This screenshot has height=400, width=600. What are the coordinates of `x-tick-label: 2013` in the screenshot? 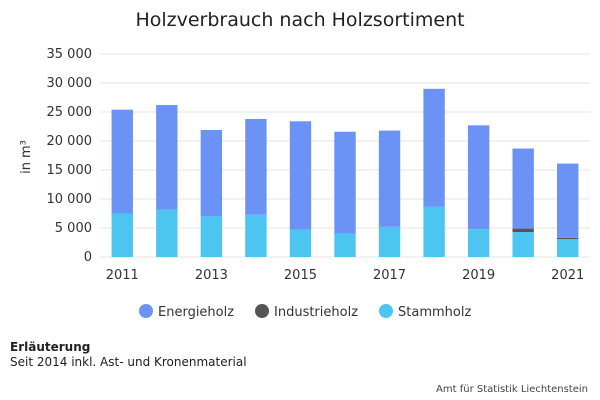 It's located at (211, 275).